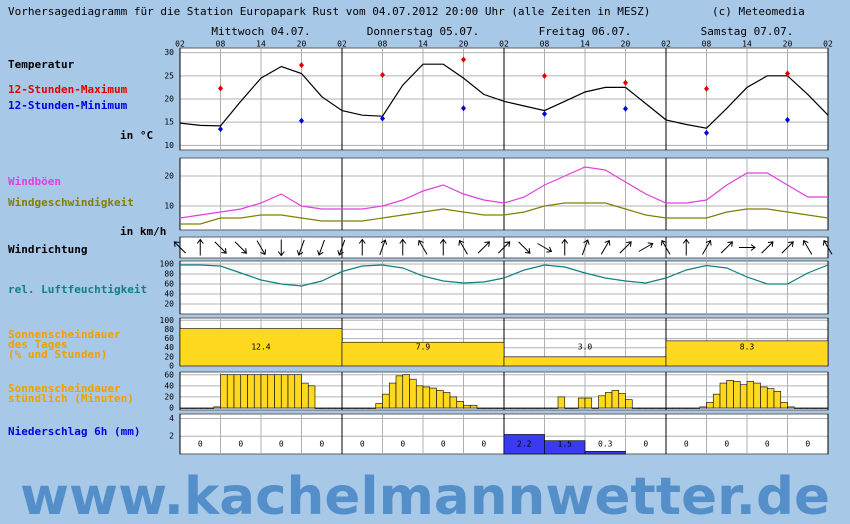 This screenshot has height=524, width=850. Describe the element at coordinates (77, 289) in the screenshot. I see `legend-label: rel. Luftfeuchtigkeit` at that location.